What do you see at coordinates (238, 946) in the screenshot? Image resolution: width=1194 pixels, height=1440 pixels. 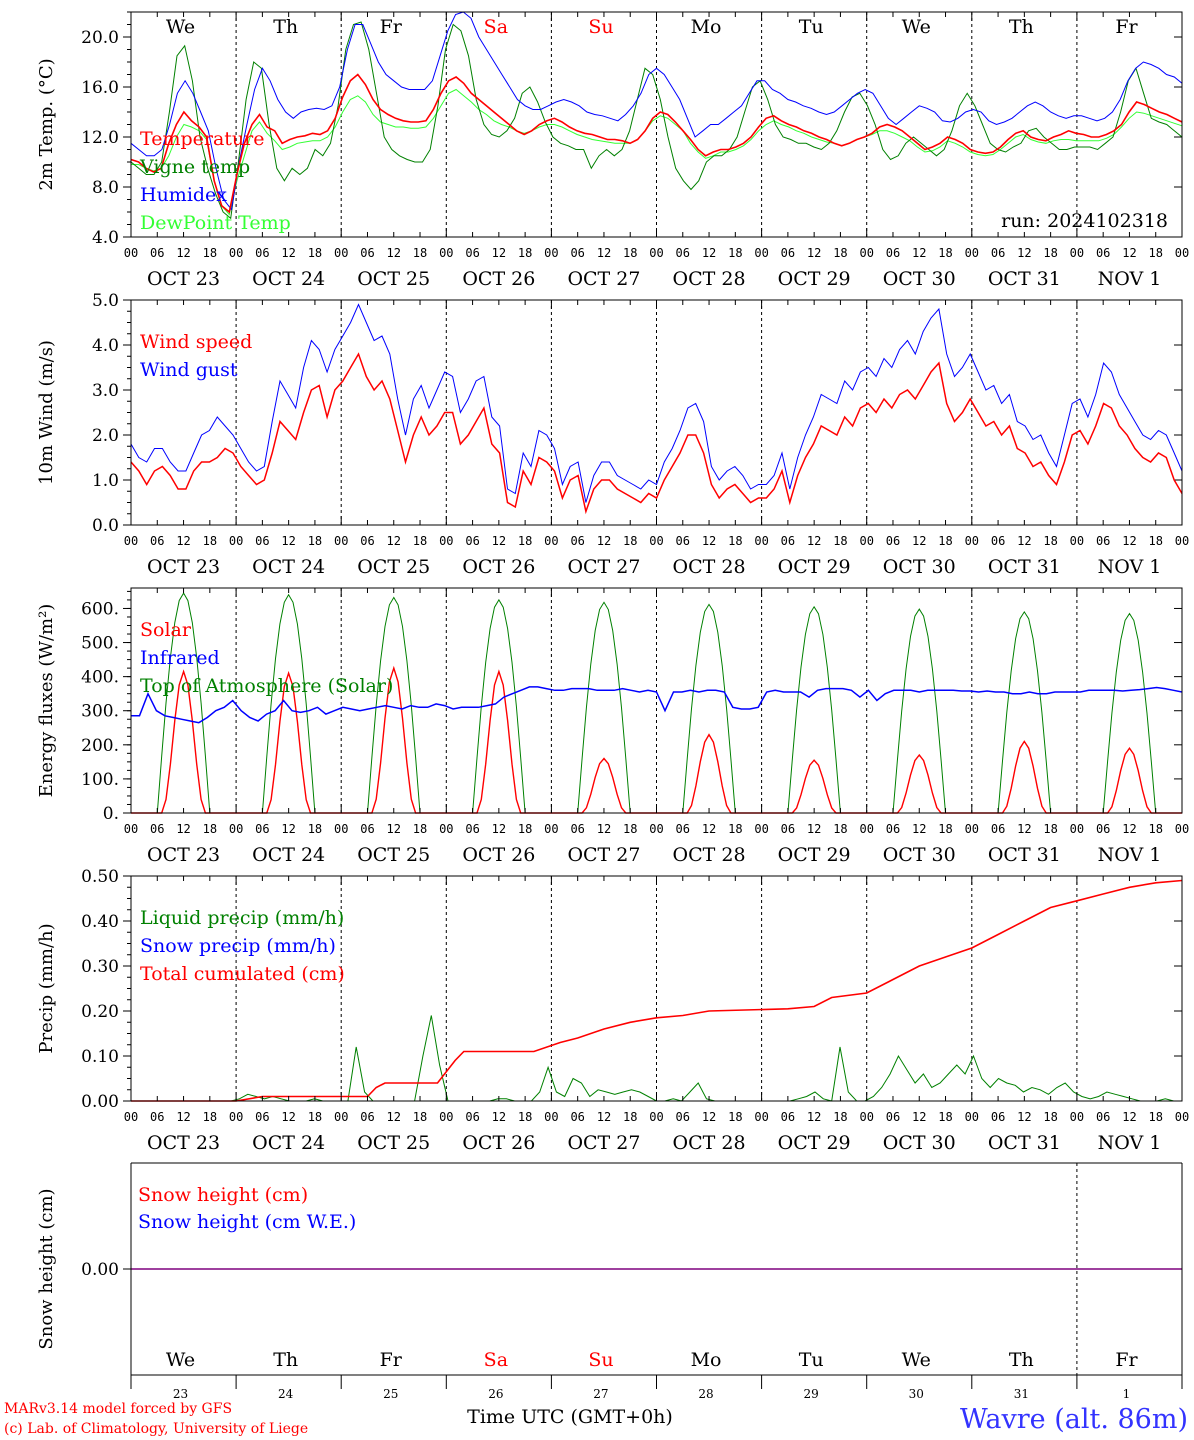 I see `legend-entry: Snow precip (mm/h)` at bounding box center [238, 946].